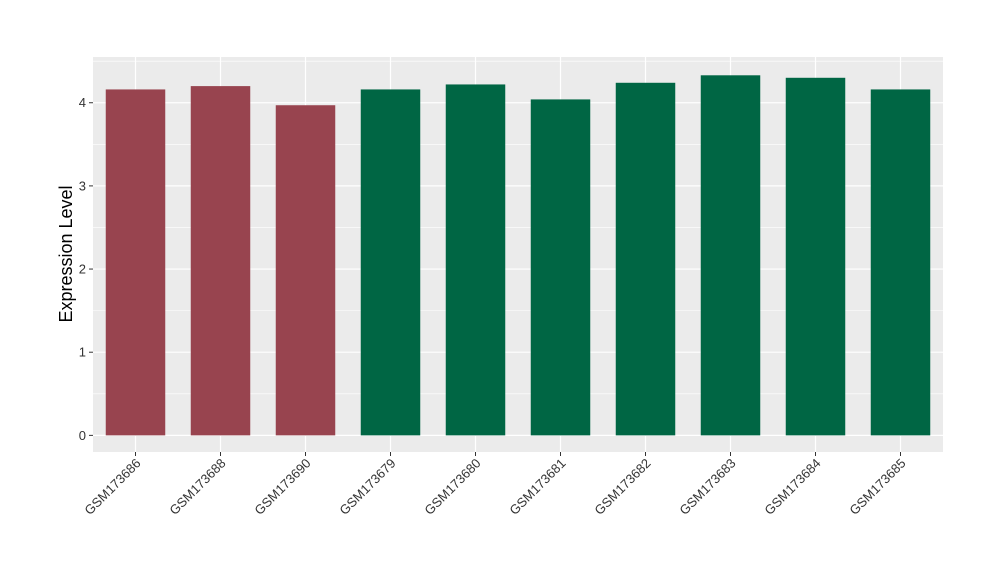 This screenshot has width=1000, height=580. What do you see at coordinates (815, 256) in the screenshot?
I see `bar-GSM173684` at bounding box center [815, 256].